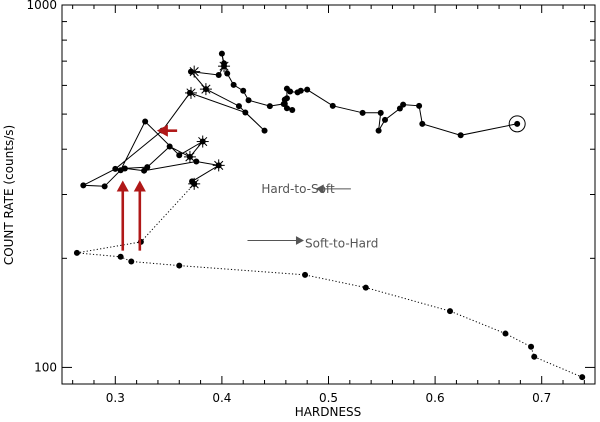  What do you see at coordinates (541, 398) in the screenshot?
I see `x-tick-label: 0.7` at bounding box center [541, 398].